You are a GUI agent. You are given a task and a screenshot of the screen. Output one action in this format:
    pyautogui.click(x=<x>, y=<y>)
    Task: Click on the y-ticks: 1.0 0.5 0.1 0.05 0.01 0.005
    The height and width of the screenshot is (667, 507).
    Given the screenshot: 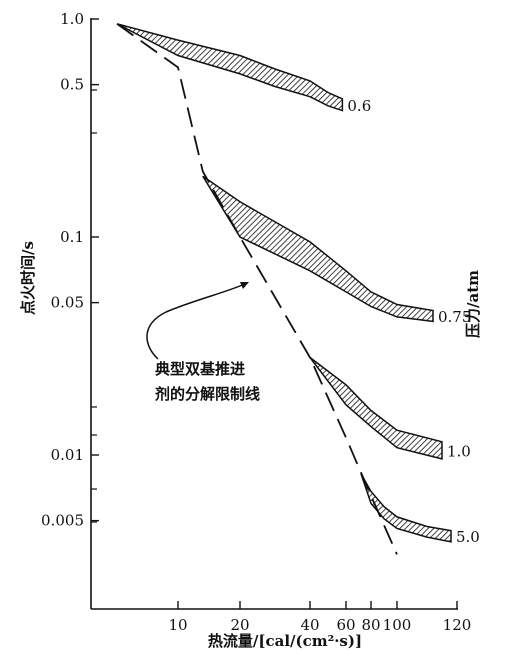 What is the action you would take?
    pyautogui.click(x=70, y=270)
    